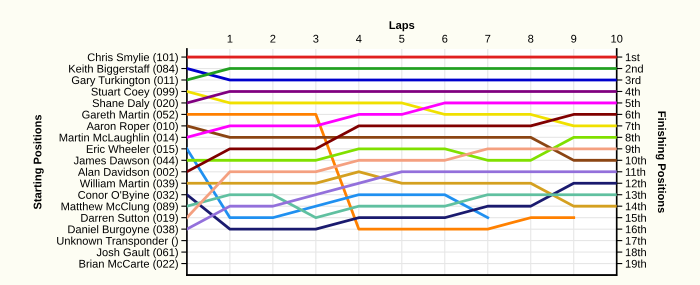 The width and height of the screenshot is (700, 285). What do you see at coordinates (119, 138) in the screenshot?
I see `category-label: Martin McLaughlin (014)` at bounding box center [119, 138].